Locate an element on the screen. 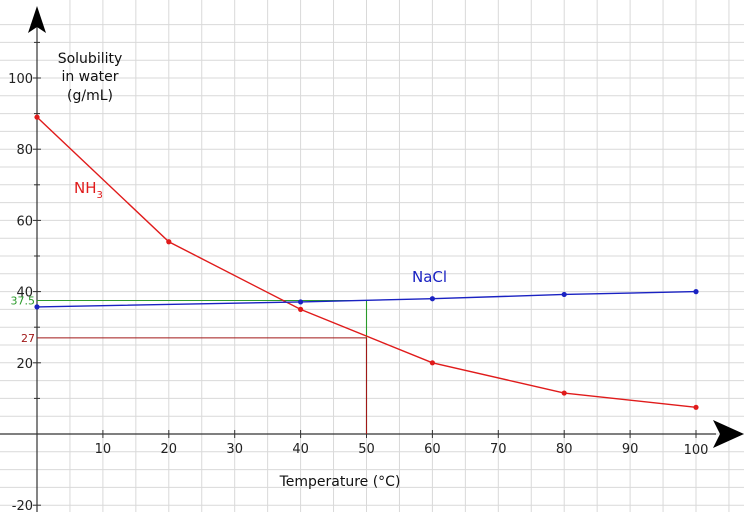 This screenshot has width=744, height=512. y-axis-label-line-3: (g/mL) is located at coordinates (90, 96).